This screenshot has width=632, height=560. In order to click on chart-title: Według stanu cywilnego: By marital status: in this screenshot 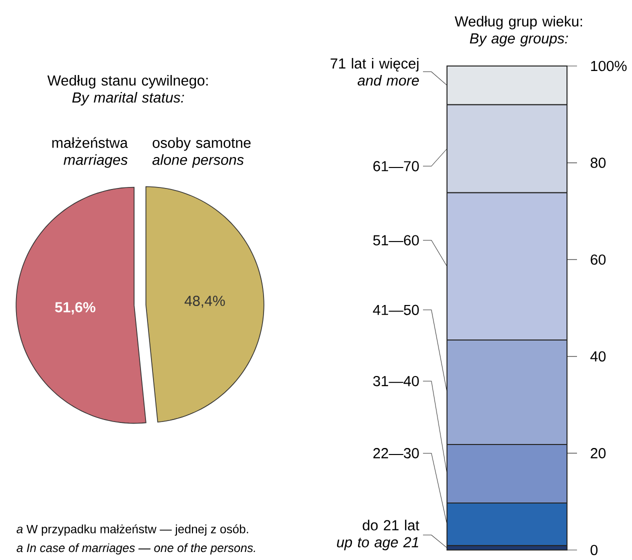, I will do `click(127, 90)`.